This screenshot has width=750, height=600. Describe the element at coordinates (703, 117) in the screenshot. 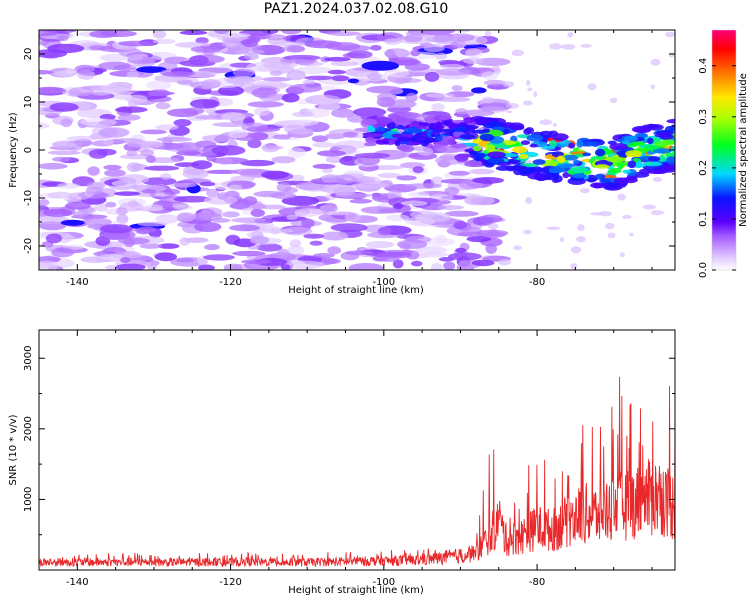

I see `colorbar-tick-label: 0.3` at that location.